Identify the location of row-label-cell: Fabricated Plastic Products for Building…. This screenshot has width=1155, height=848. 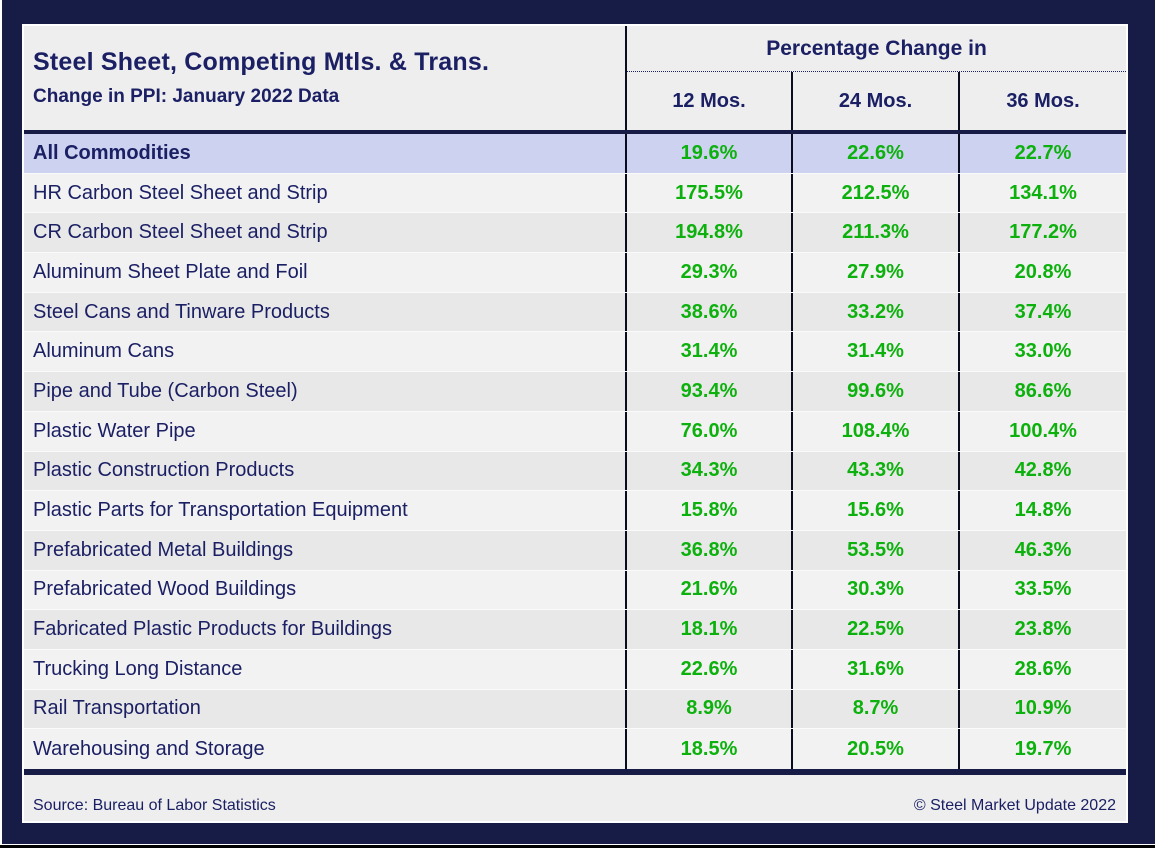
(324, 629).